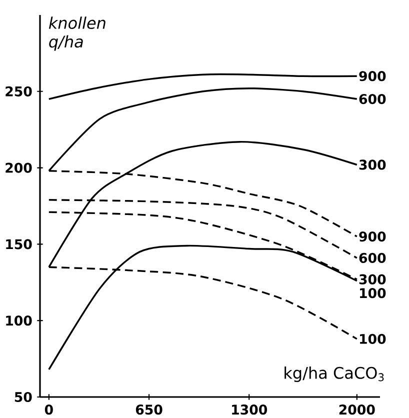 This screenshot has width=409, height=418. What do you see at coordinates (19, 167) in the screenshot?
I see `y-tick-label: 200` at bounding box center [19, 167].